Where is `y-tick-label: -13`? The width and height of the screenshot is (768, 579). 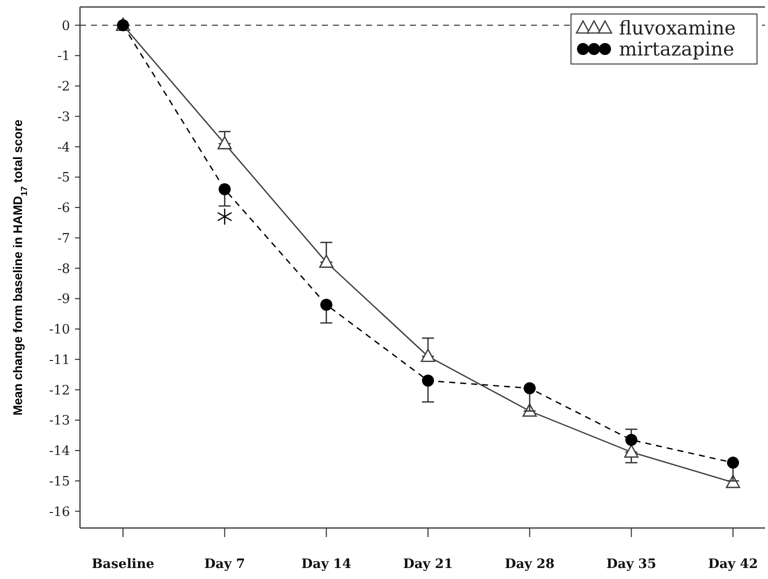
y-tick-label: -13 is located at coordinates (59, 421).